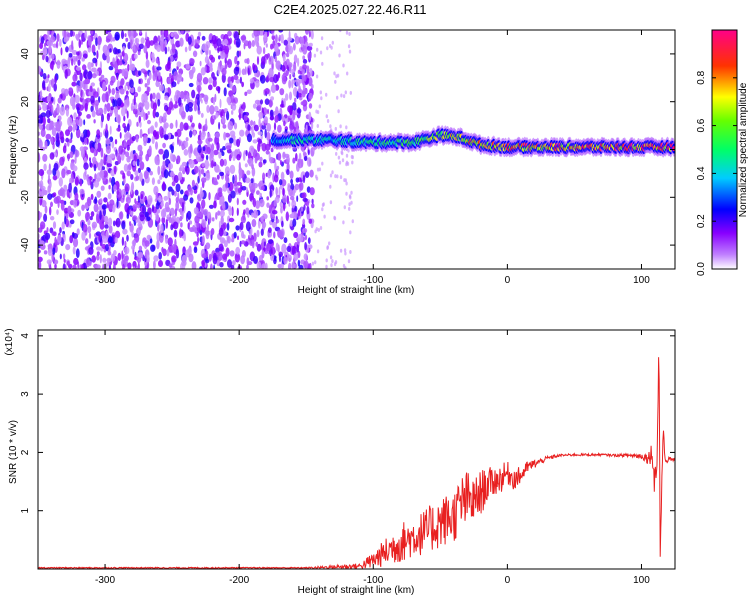  I want to click on y-tick-label: 40, so click(25, 54).